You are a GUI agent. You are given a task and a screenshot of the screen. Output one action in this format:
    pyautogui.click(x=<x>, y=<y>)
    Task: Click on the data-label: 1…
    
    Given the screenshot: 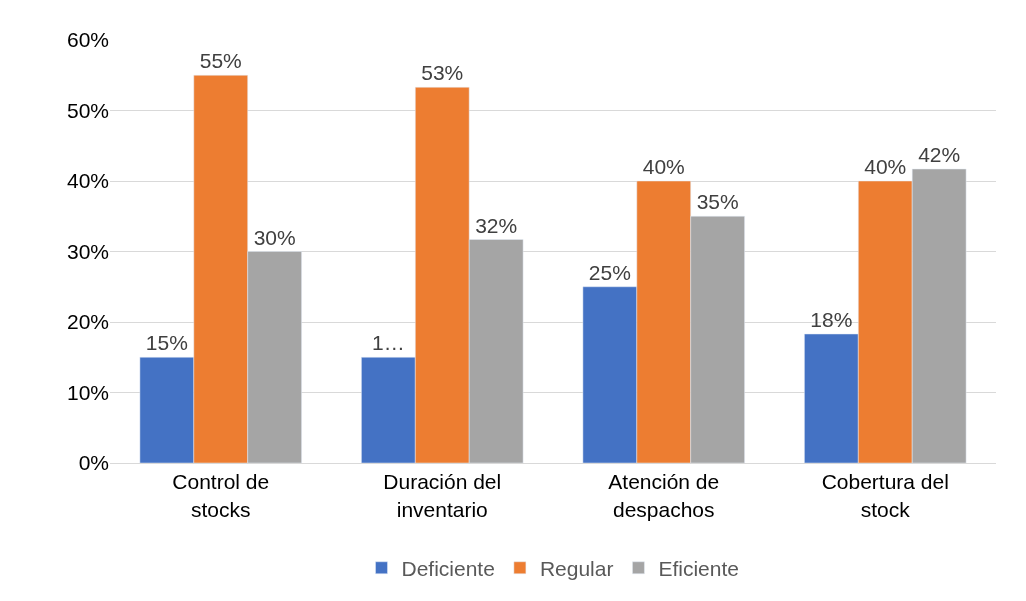 What is the action you would take?
    pyautogui.click(x=388, y=343)
    